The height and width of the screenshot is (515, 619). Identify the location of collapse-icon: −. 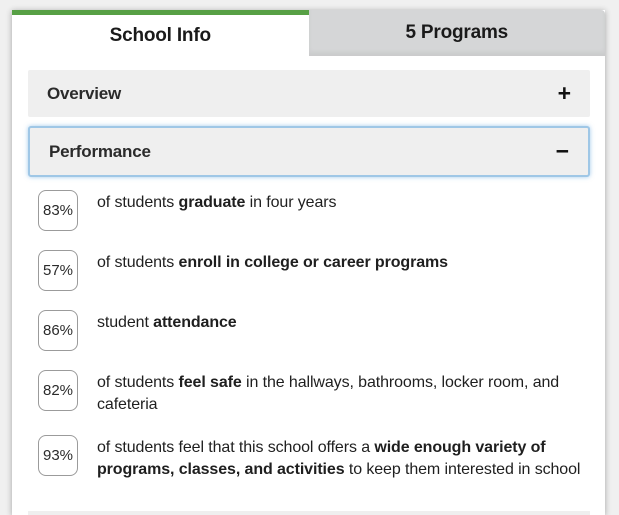
(562, 151).